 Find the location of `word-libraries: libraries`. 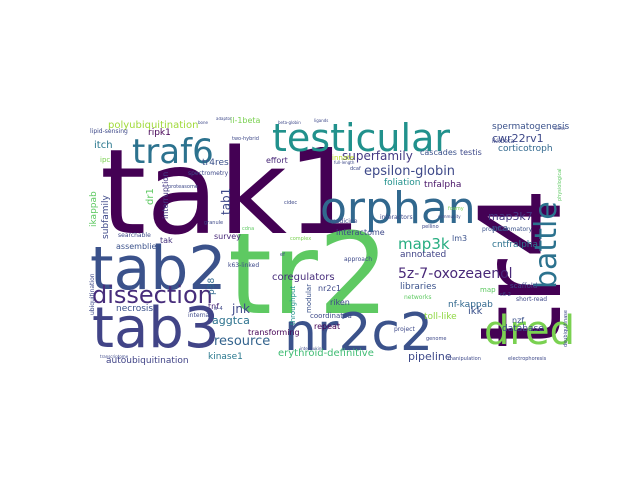

word-libraries: libraries is located at coordinates (418, 287).